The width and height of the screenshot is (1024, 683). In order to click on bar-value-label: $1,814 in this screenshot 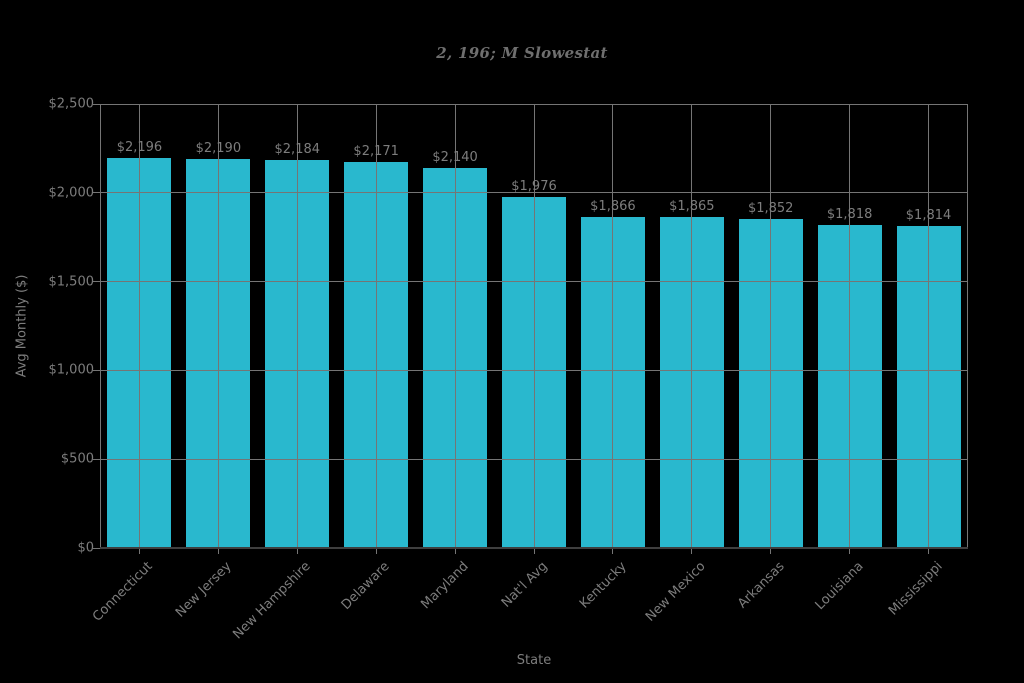, I will do `click(928, 215)`.